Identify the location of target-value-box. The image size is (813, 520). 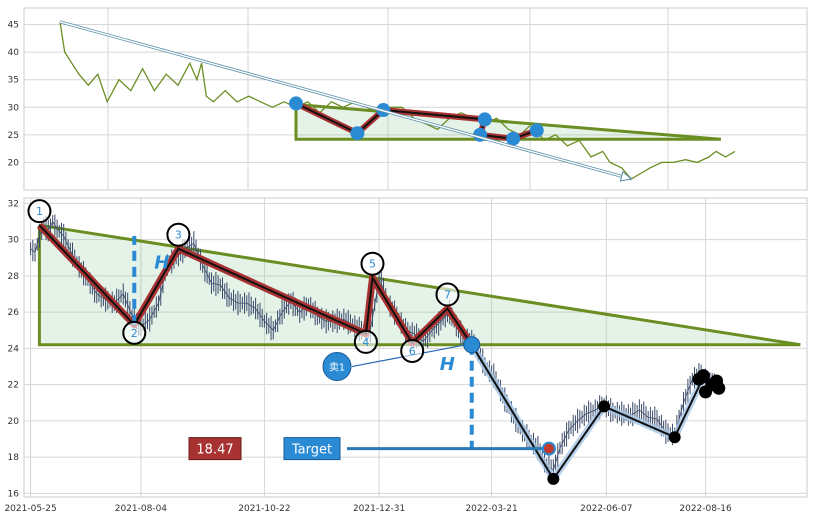
(215, 449).